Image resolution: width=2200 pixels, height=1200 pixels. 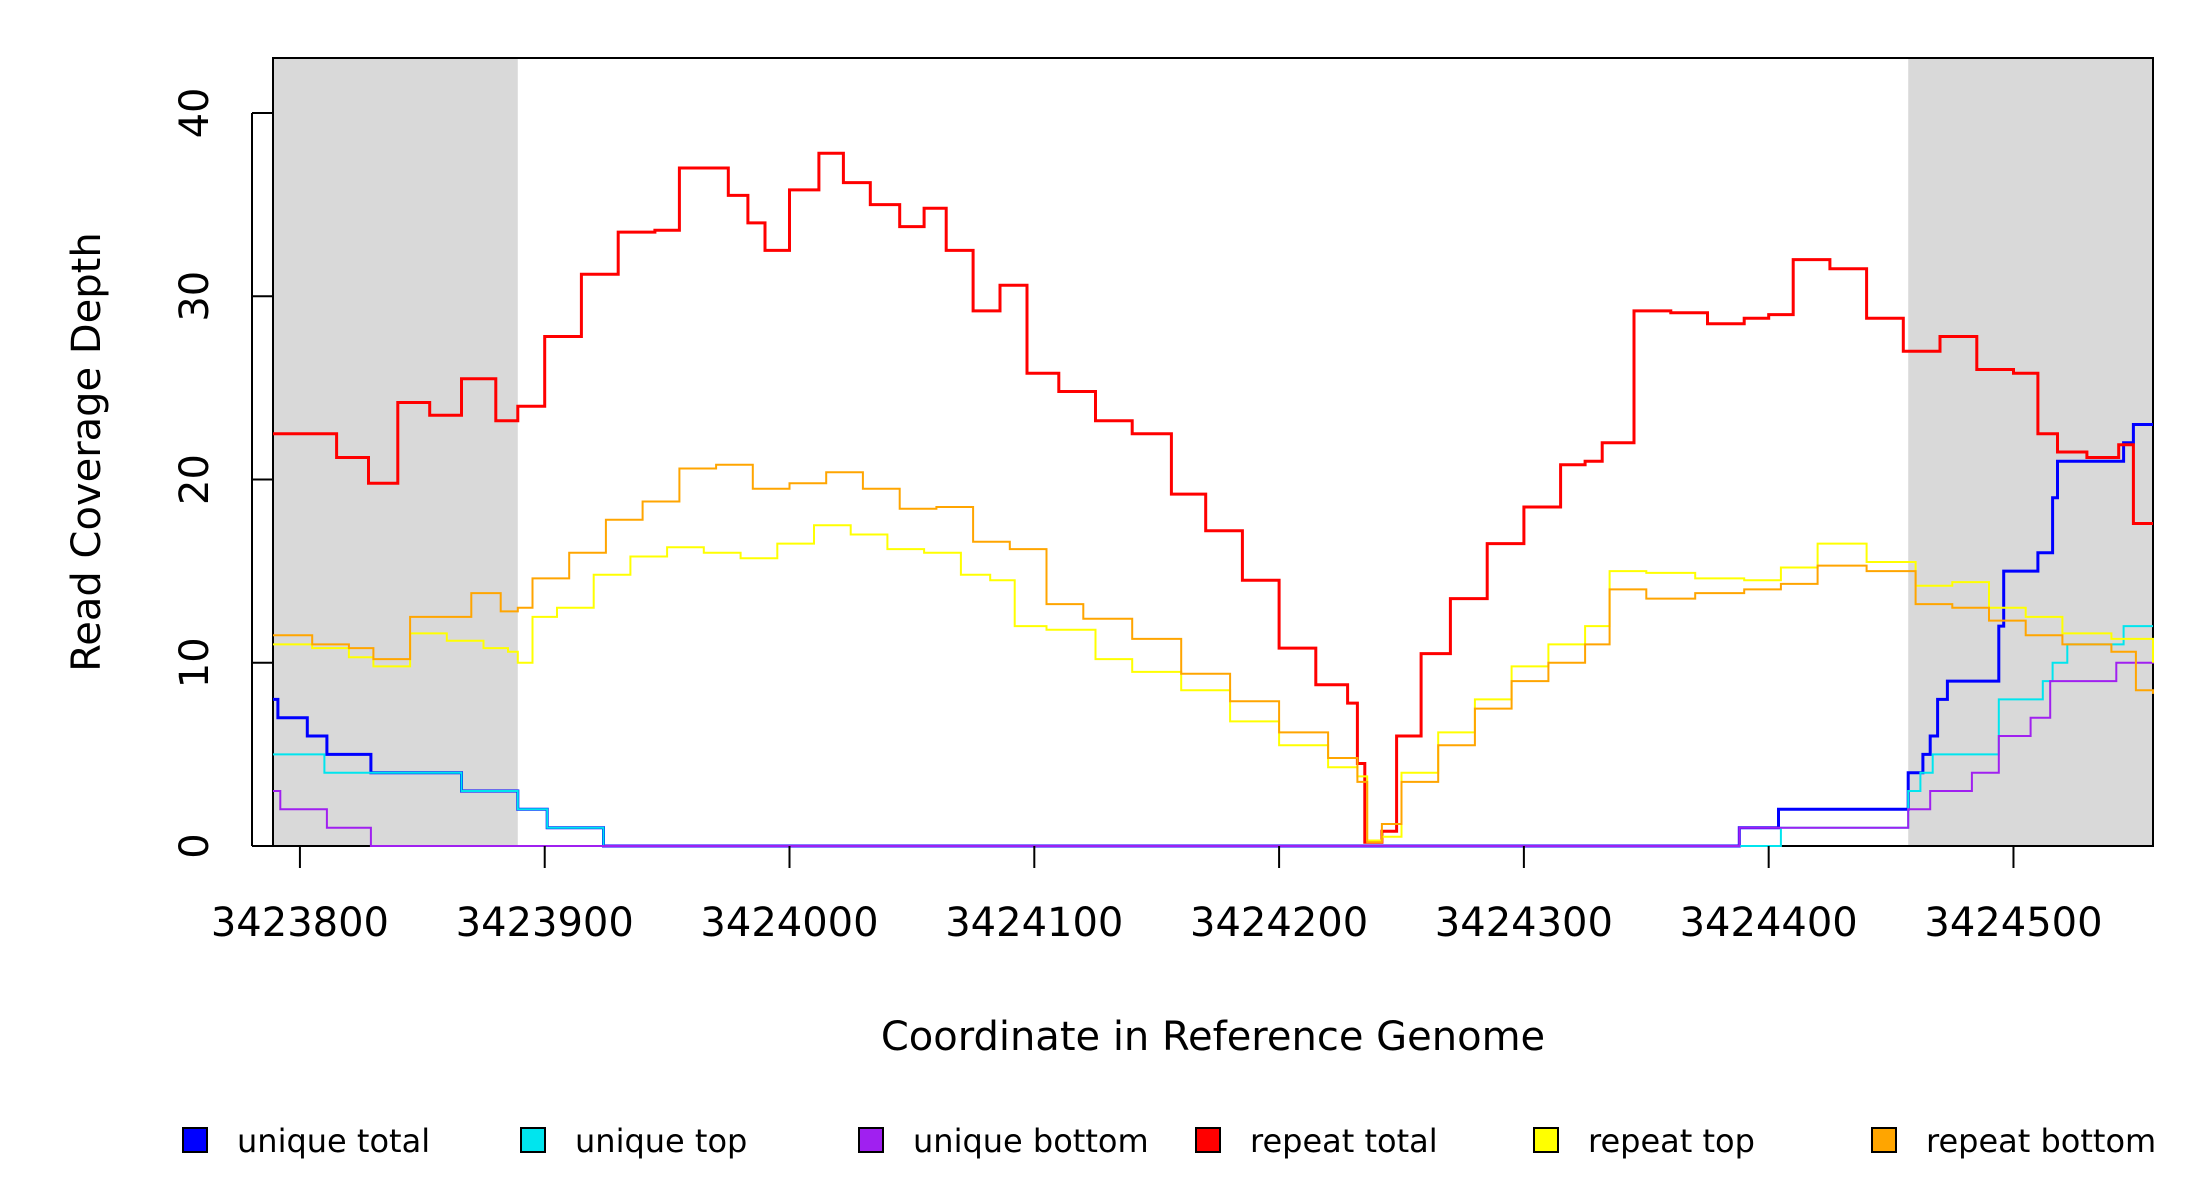 I want to click on x-tick-label: 3424000, so click(x=789, y=923).